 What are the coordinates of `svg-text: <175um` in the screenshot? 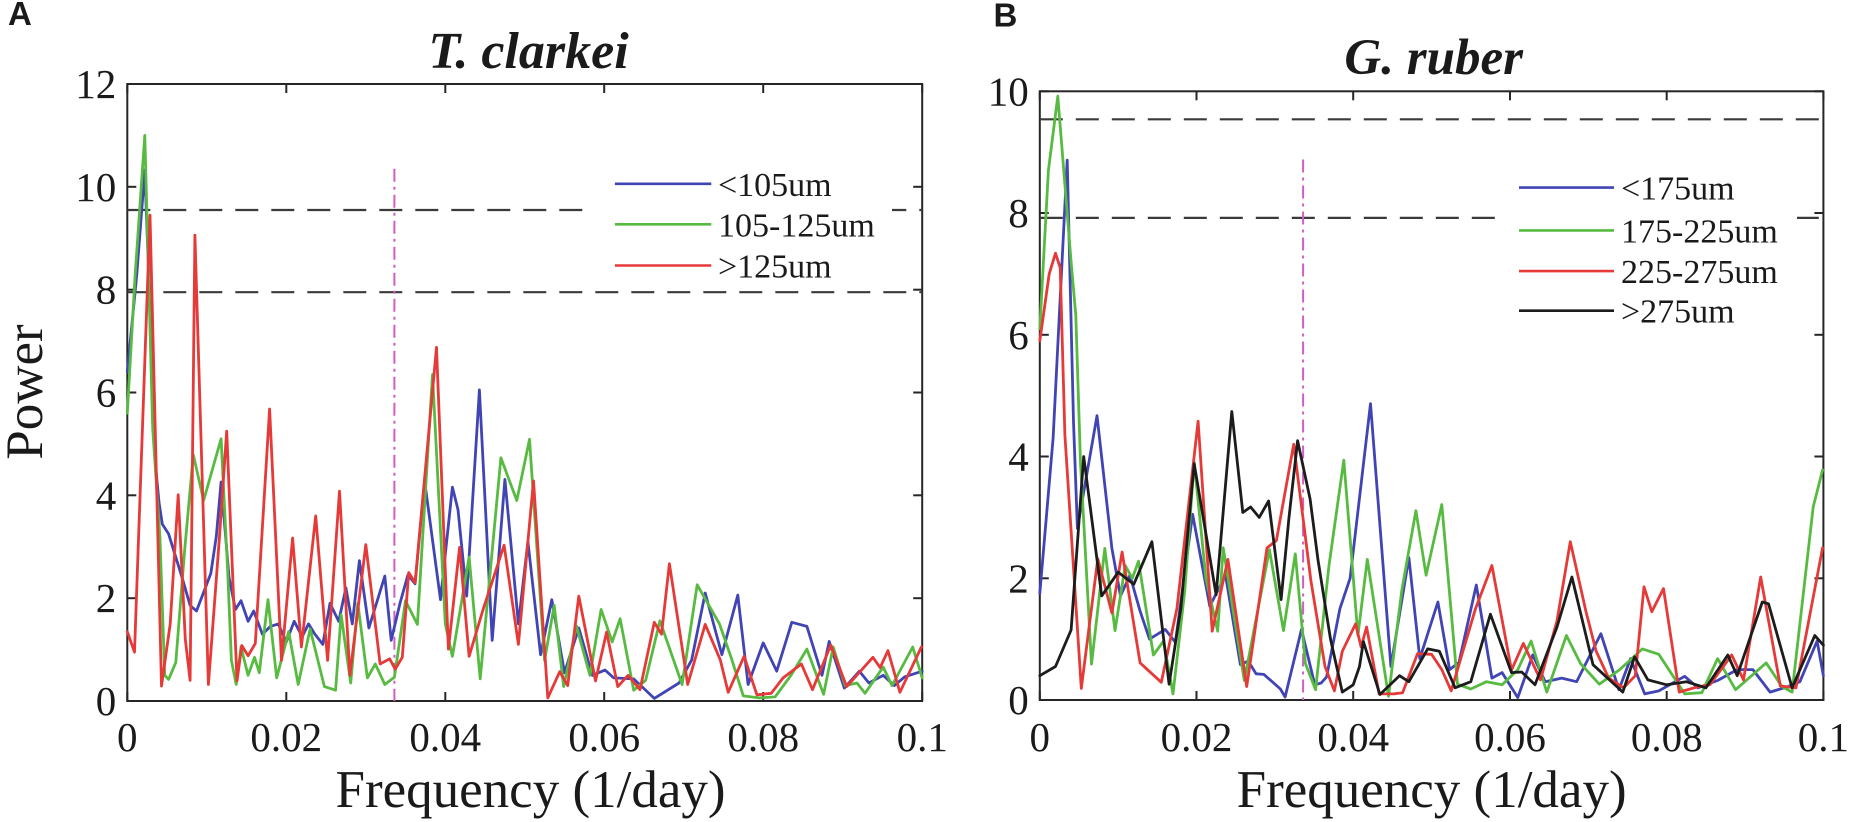 It's located at (1678, 189).